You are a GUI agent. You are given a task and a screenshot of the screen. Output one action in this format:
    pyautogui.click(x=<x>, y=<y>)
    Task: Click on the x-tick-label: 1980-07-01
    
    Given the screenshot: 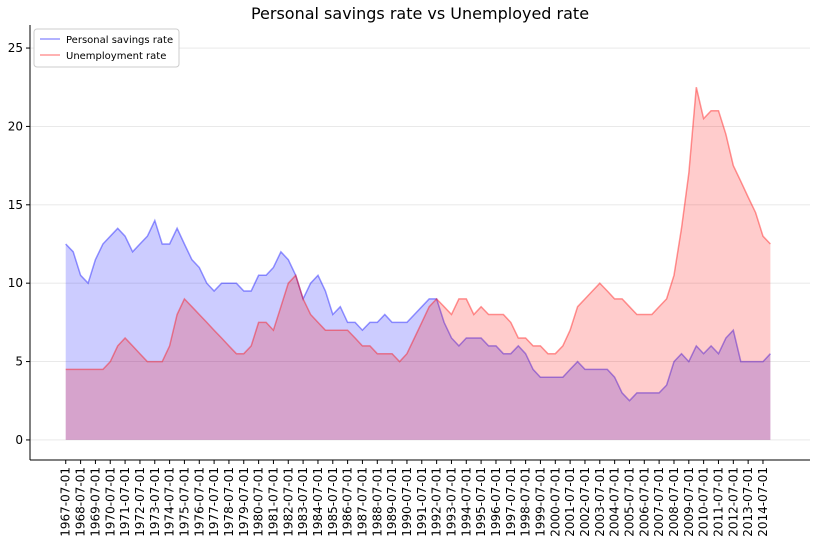 What is the action you would take?
    pyautogui.click(x=259, y=502)
    